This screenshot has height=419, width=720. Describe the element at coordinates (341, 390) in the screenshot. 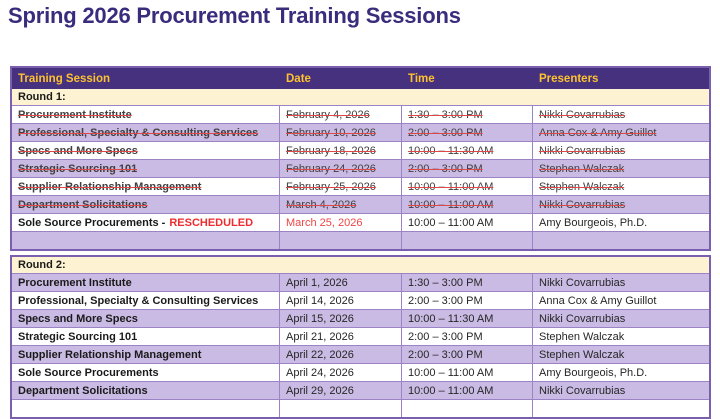

I see `date-cell: April 29, 2026` at that location.